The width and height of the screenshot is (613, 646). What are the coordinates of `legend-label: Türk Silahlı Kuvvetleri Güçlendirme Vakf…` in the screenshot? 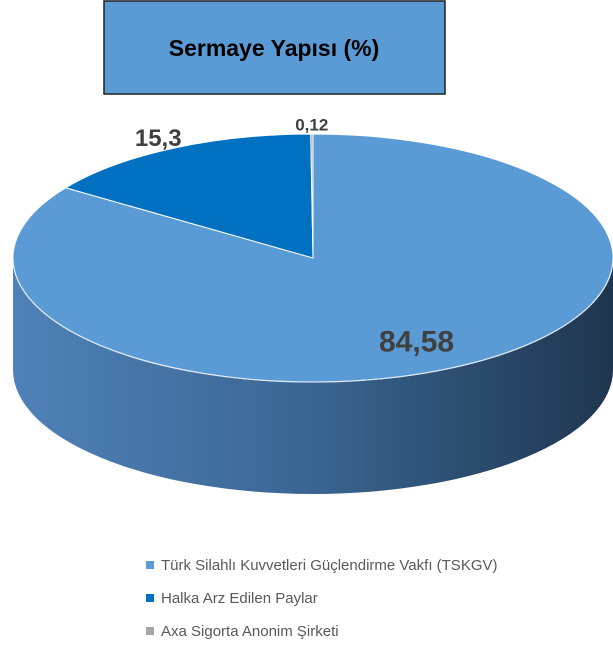 It's located at (329, 565).